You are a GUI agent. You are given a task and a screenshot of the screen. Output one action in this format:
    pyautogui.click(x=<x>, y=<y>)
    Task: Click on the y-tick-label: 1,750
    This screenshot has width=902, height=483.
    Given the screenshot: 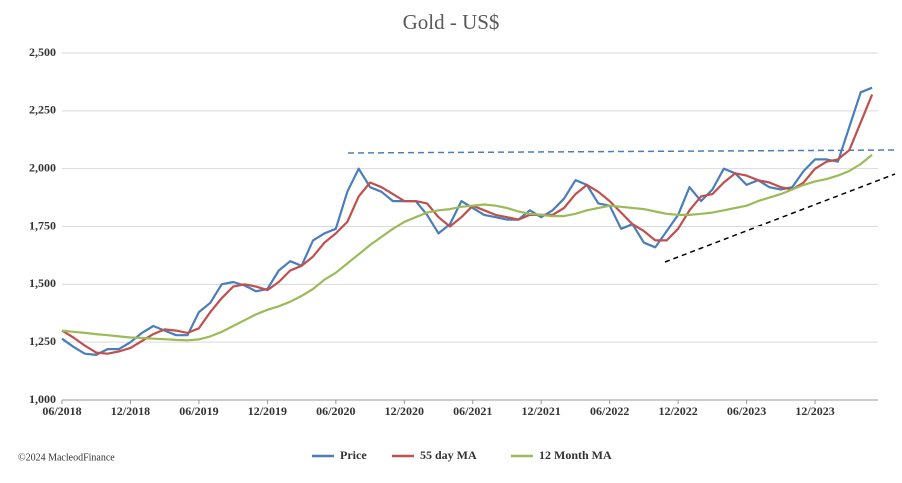 What is the action you would take?
    pyautogui.click(x=42, y=225)
    